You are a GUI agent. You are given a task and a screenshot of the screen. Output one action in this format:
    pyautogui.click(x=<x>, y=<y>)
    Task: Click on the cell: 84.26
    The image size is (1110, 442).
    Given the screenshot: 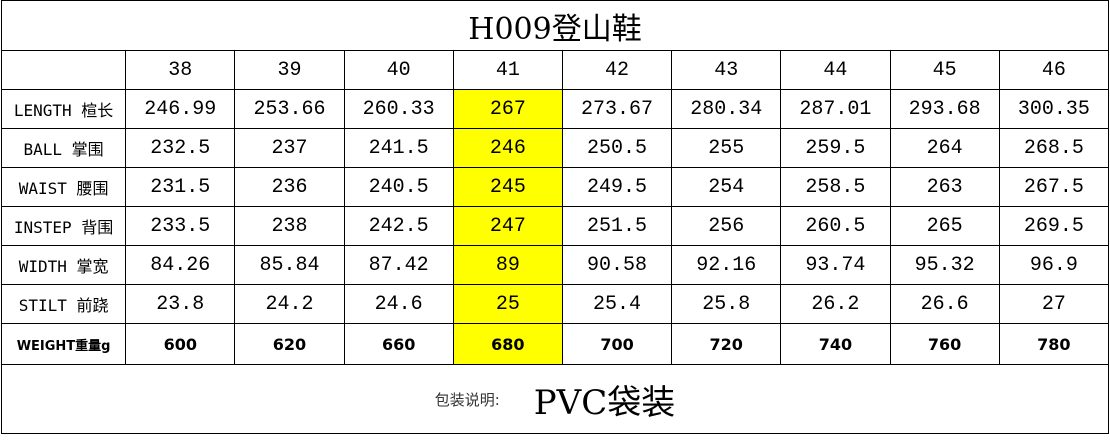 What is the action you would take?
    pyautogui.click(x=180, y=265)
    